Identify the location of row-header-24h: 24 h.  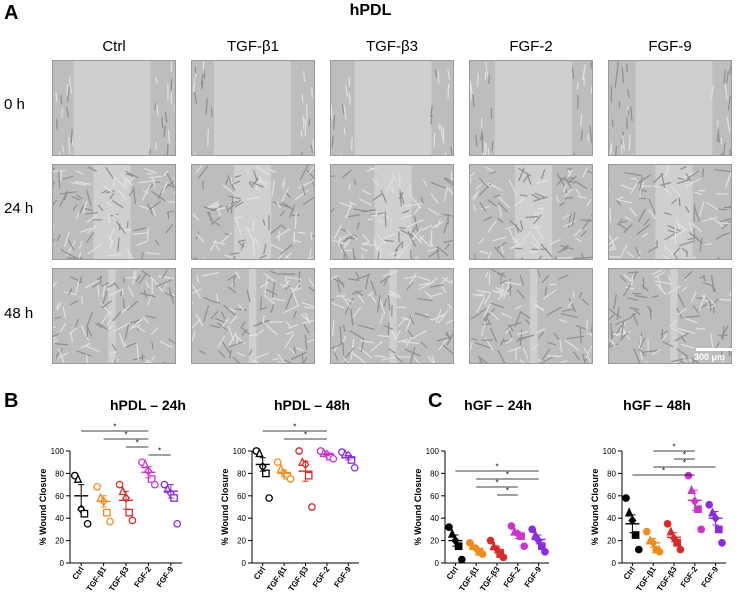
(19, 208).